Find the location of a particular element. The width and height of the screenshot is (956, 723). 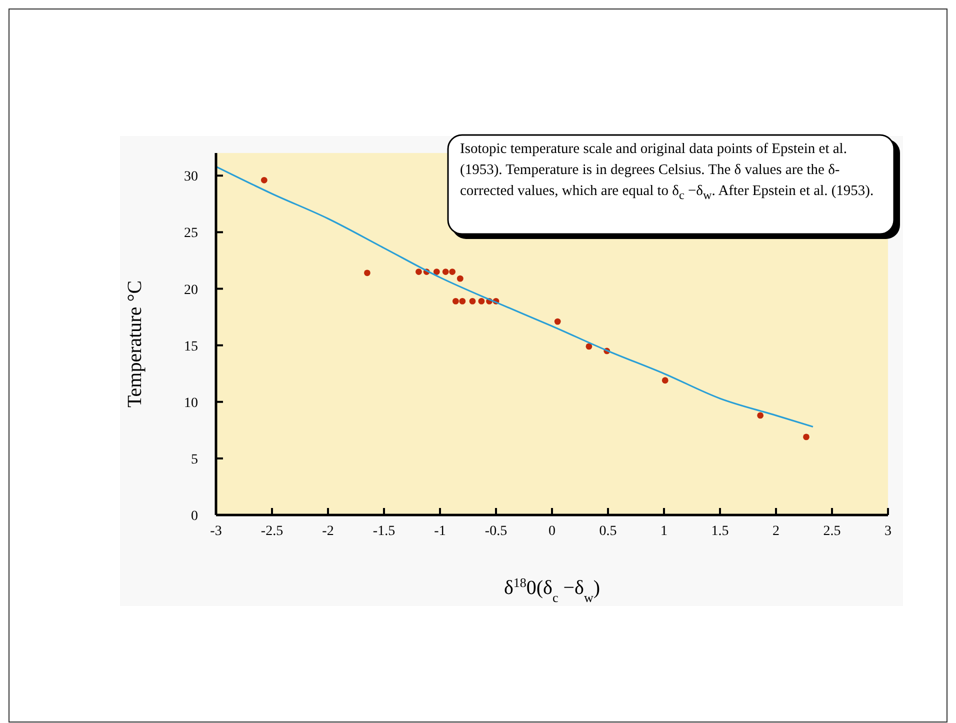

x-tick-label: 1 is located at coordinates (664, 531).